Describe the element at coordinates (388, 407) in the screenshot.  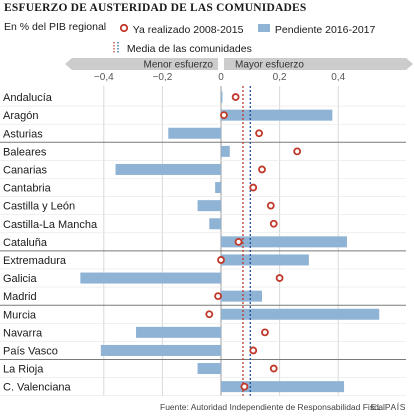
I see `brand-label: EL PAÍS` at that location.